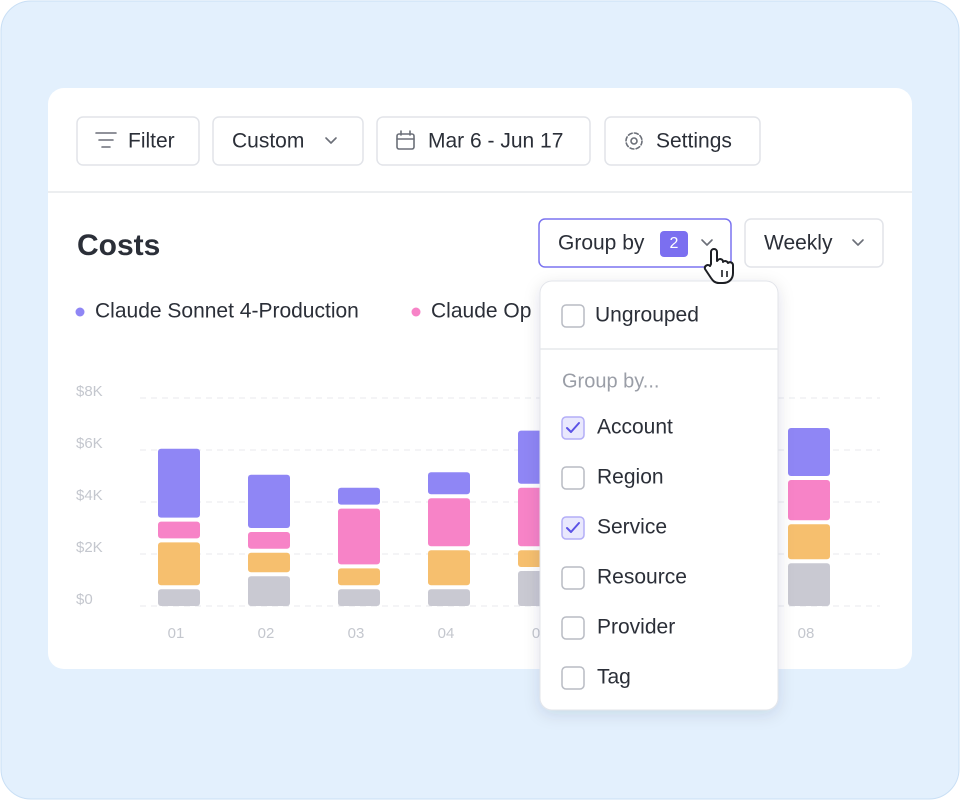  What do you see at coordinates (674, 243) in the screenshot?
I see `group-by-count: 2` at bounding box center [674, 243].